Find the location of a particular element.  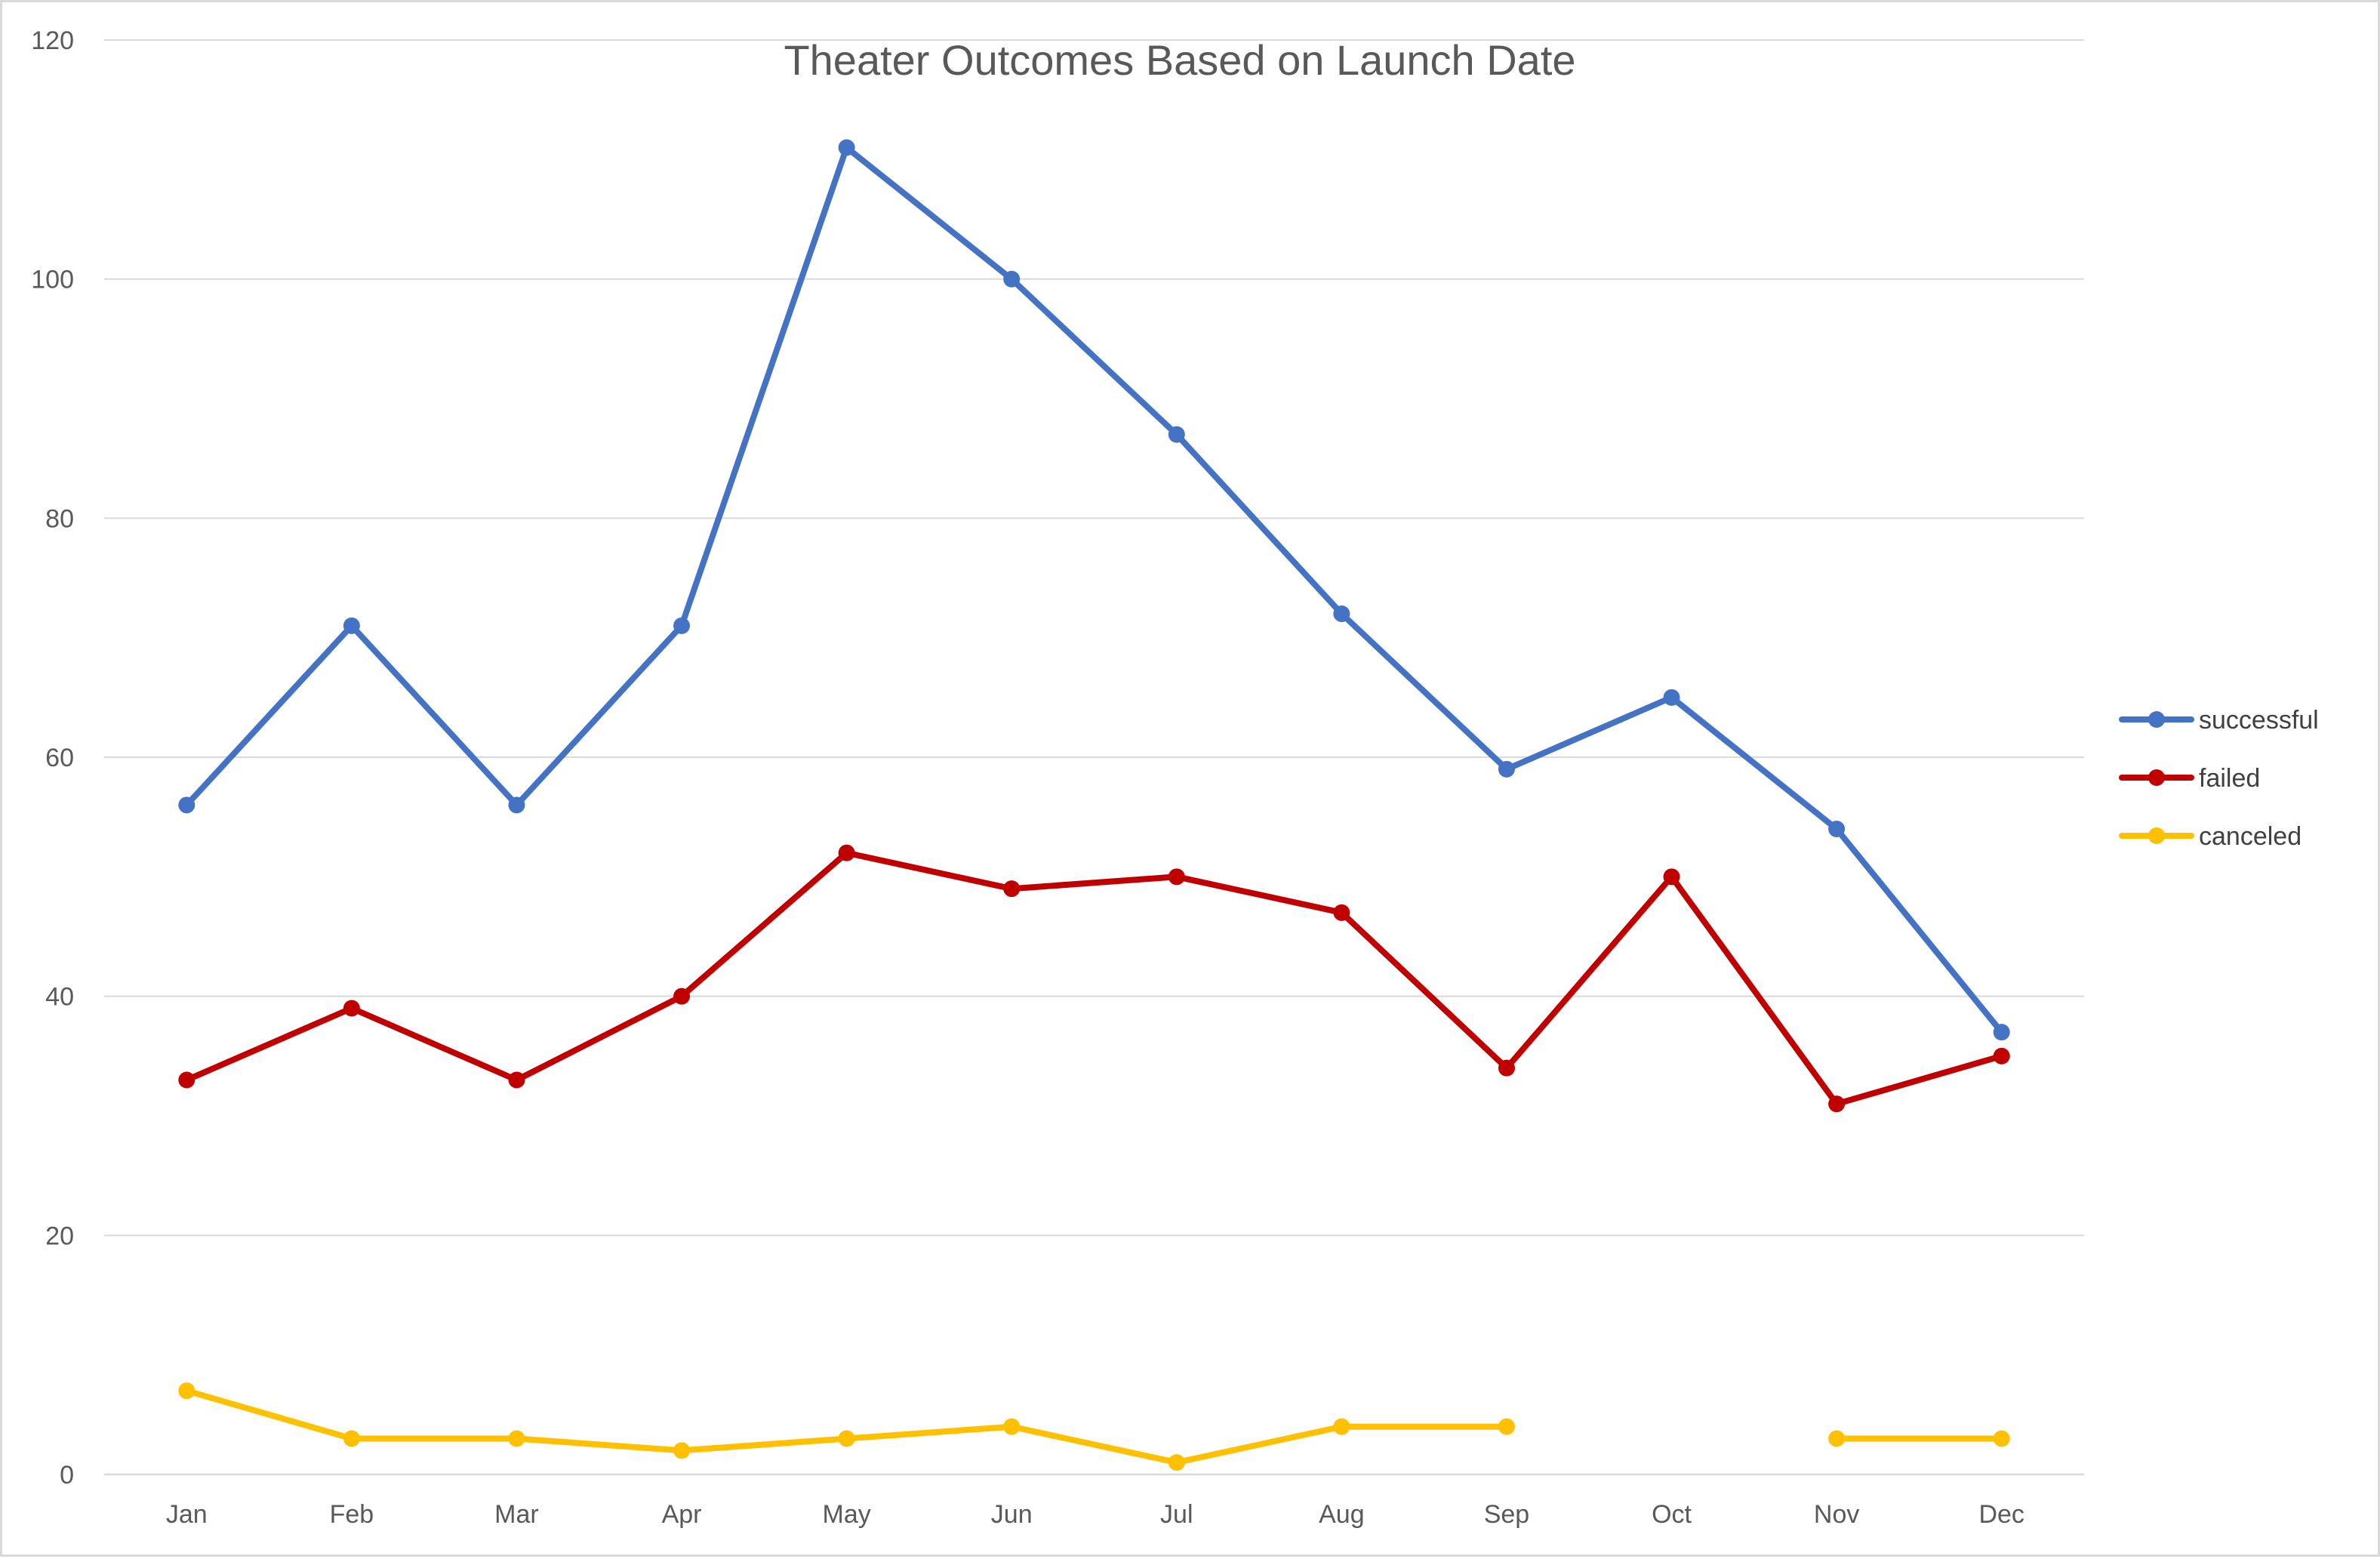

x-tick-label: Dec is located at coordinates (2001, 1514).